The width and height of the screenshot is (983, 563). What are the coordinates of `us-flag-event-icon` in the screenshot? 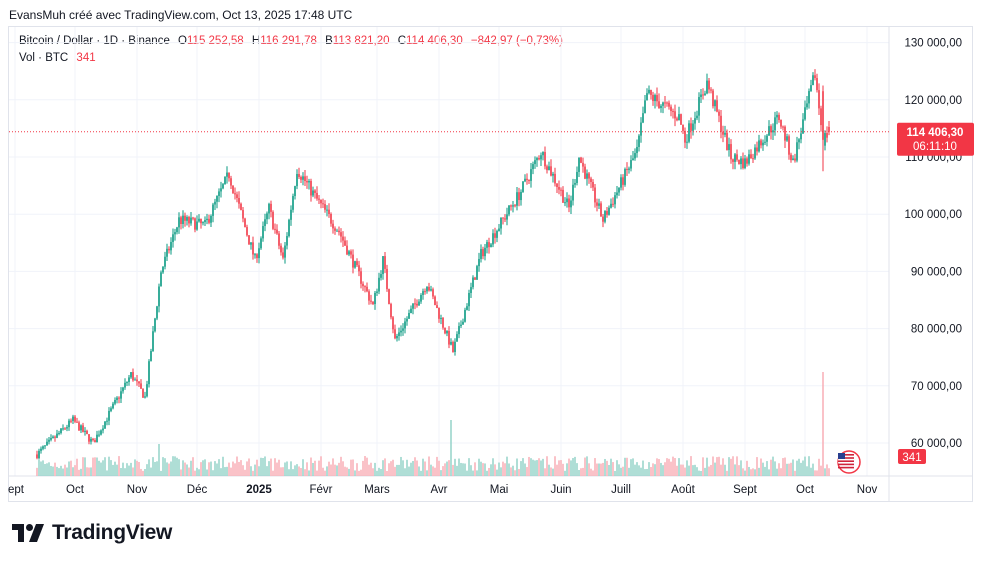 It's located at (849, 462).